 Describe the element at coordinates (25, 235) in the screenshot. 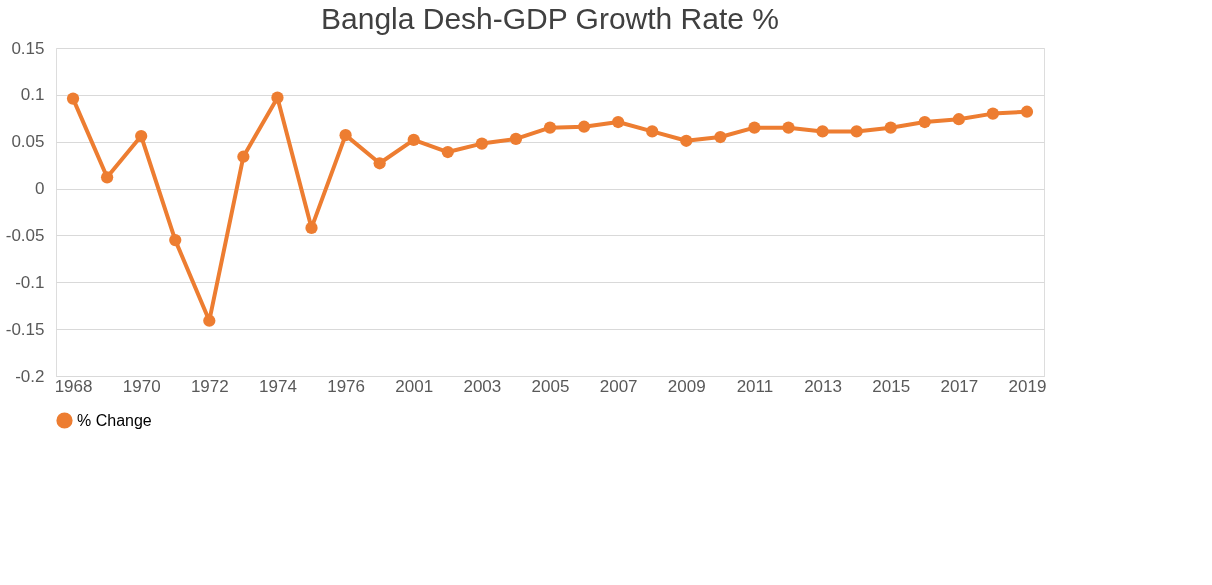

I see `y-tick-label: -0.05` at that location.